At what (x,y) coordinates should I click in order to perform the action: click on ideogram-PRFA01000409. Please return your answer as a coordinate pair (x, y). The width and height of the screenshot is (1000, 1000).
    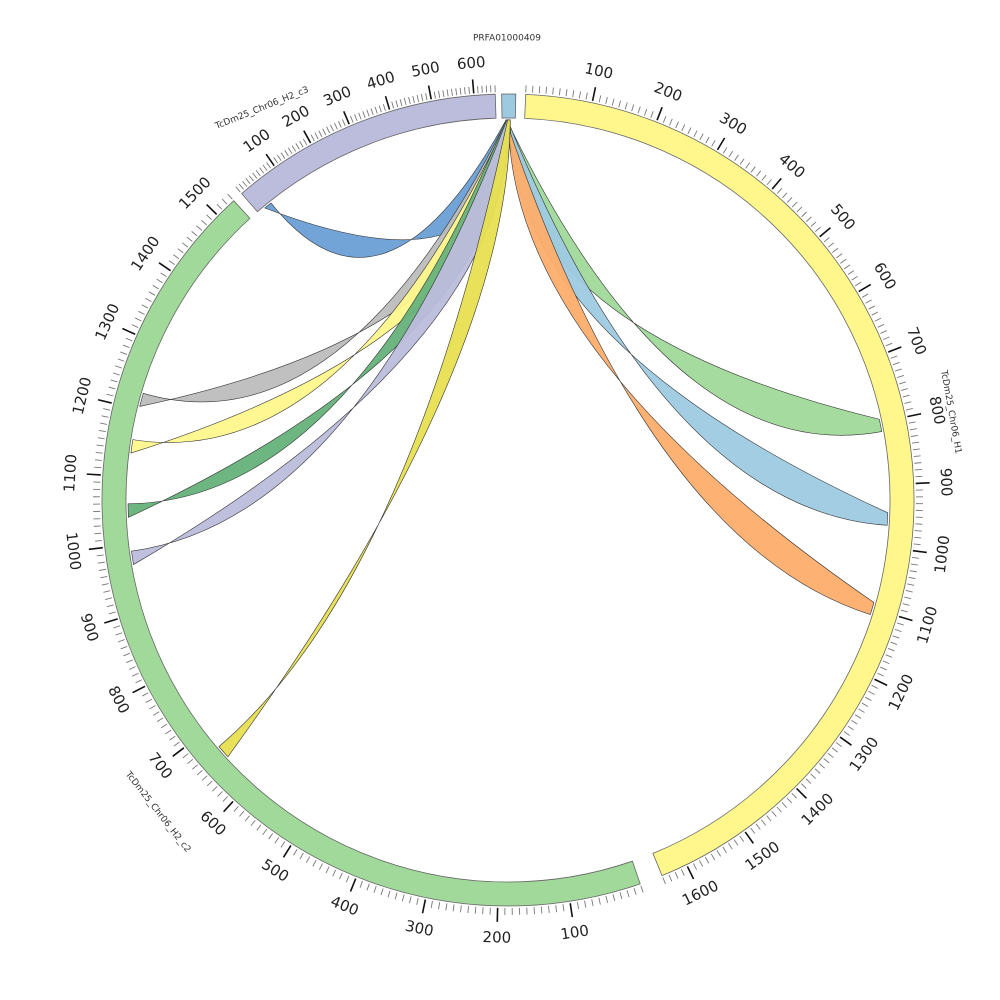
    Looking at the image, I should click on (509, 106).